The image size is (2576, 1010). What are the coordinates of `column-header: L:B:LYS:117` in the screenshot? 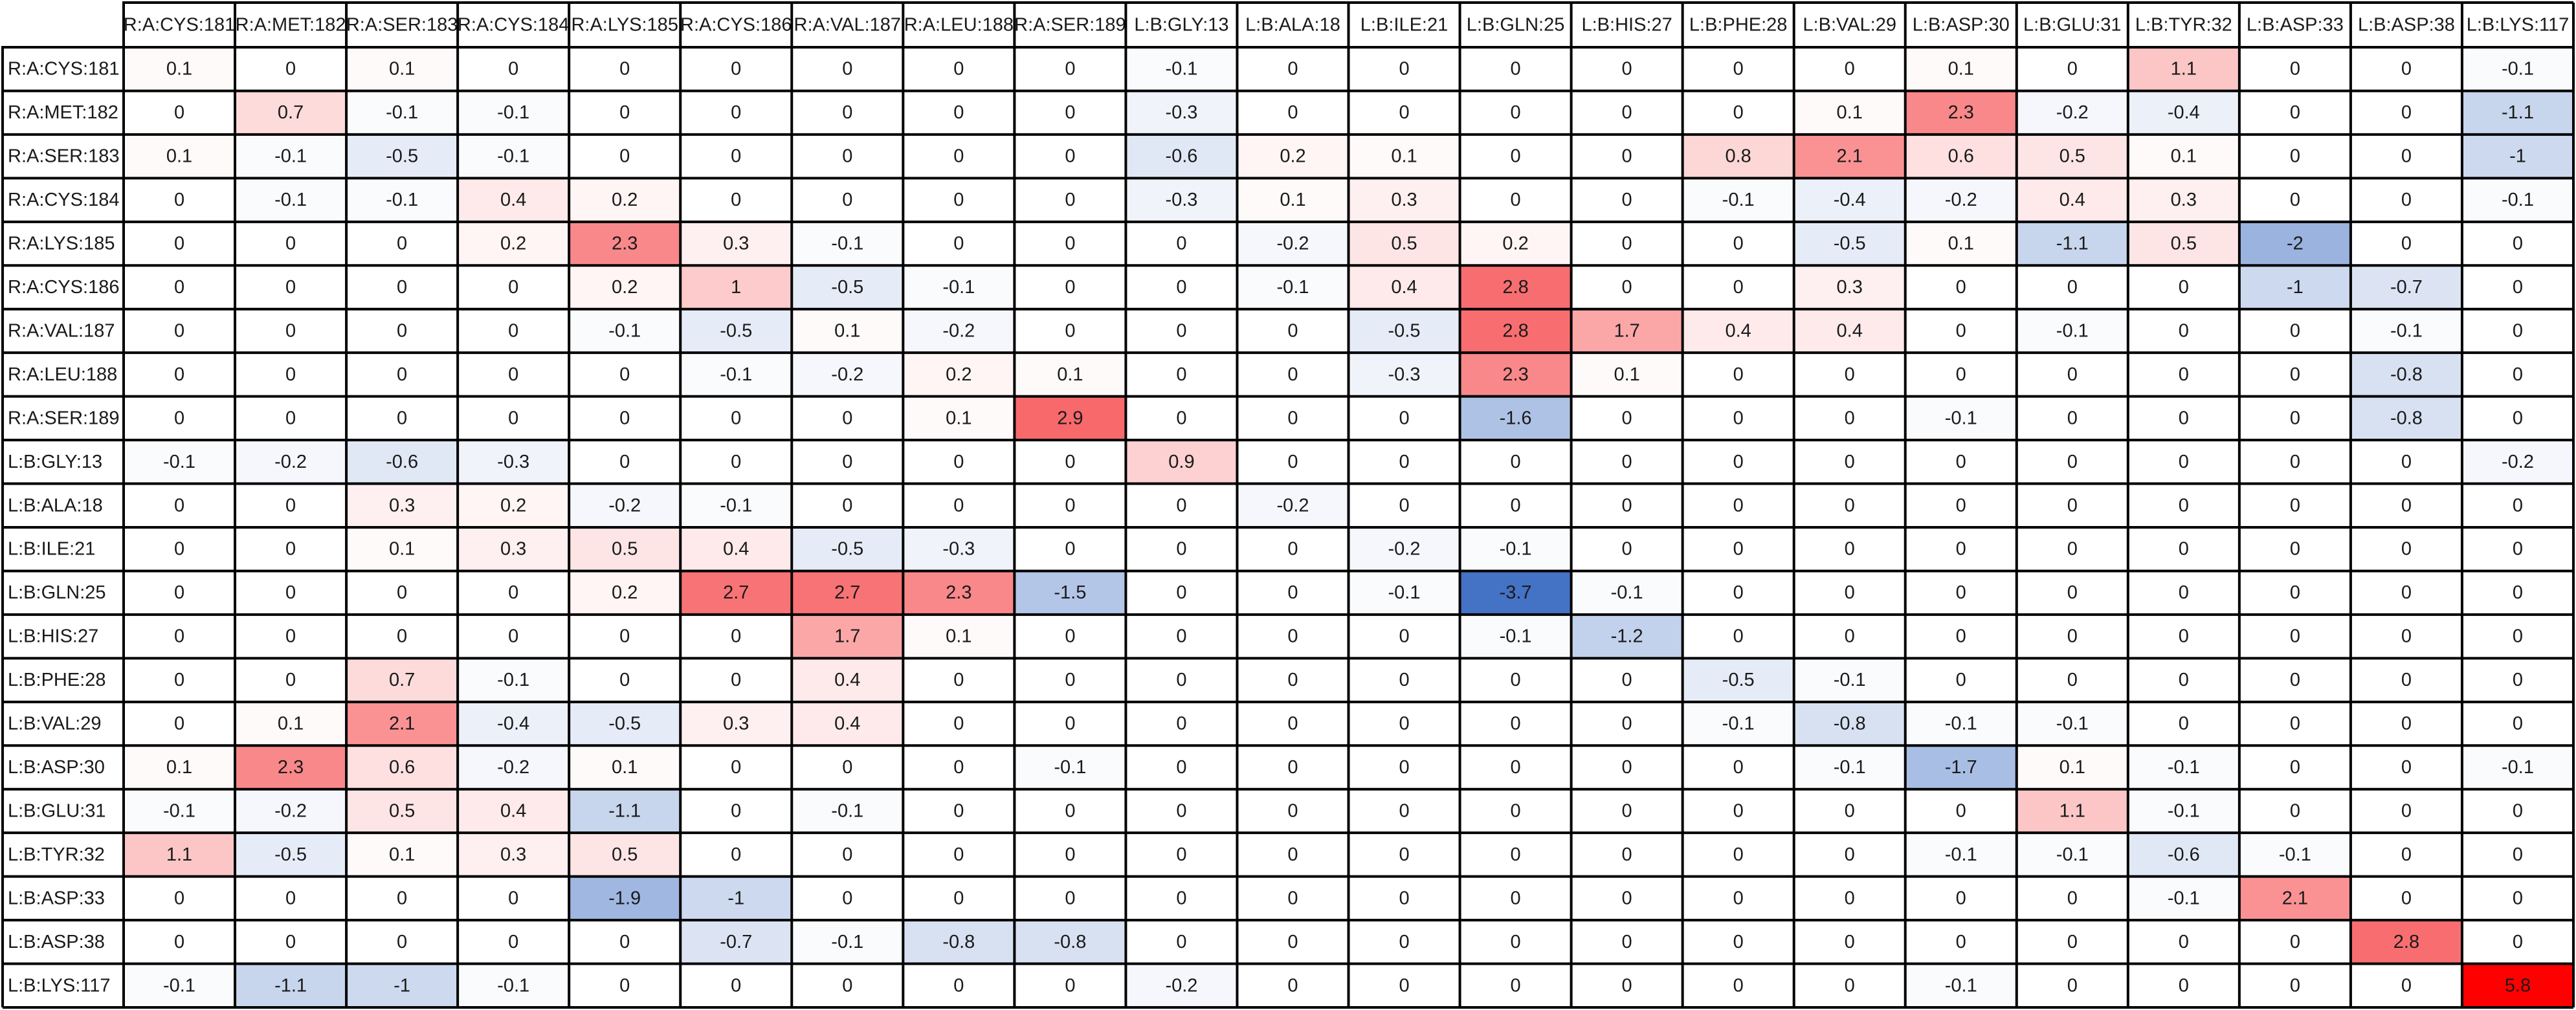 It's located at (2518, 26).